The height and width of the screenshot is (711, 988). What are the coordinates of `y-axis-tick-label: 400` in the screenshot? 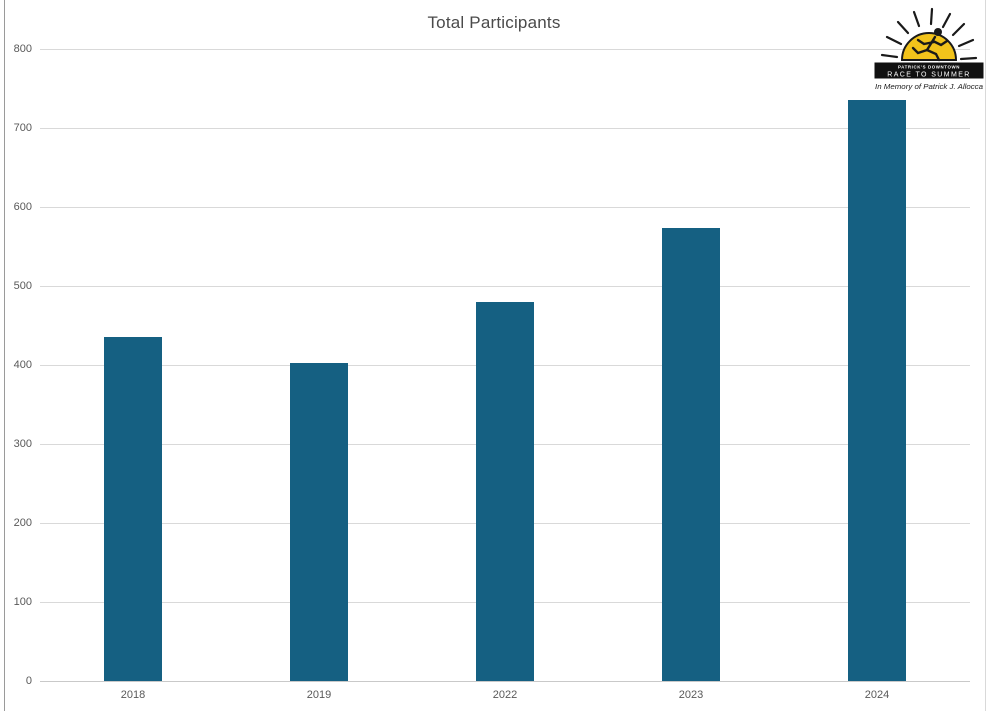 It's located at (22, 364).